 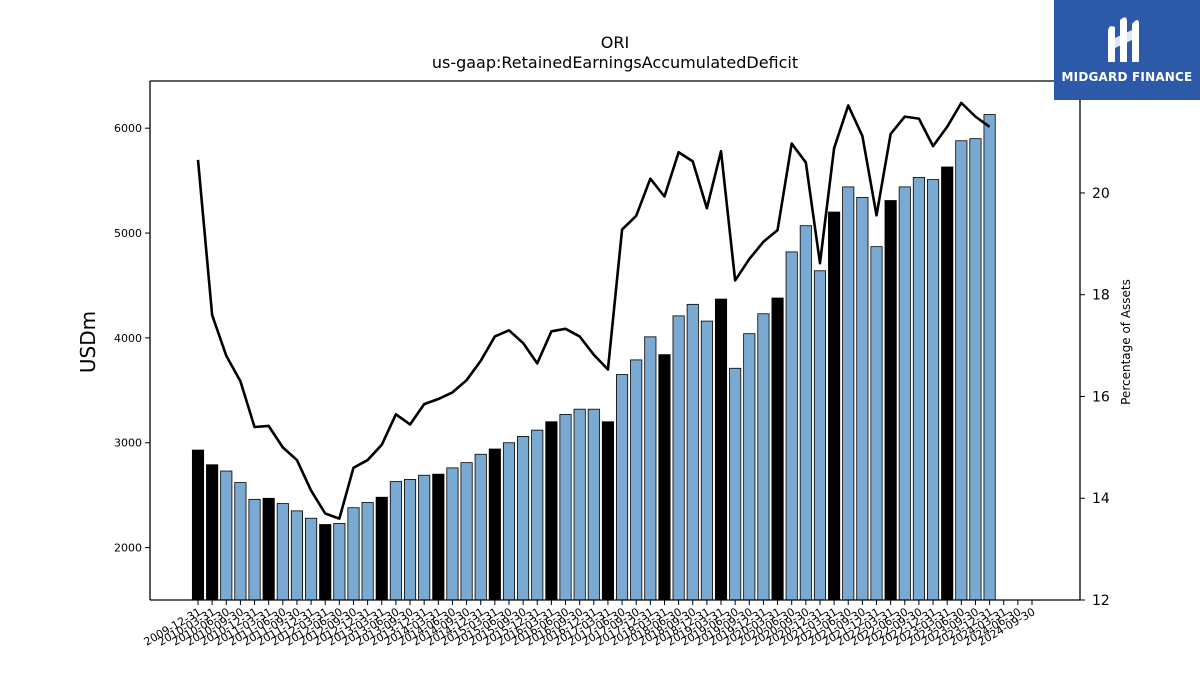 I want to click on logo-text: MIDGARD FINANCE, so click(x=1127, y=77).